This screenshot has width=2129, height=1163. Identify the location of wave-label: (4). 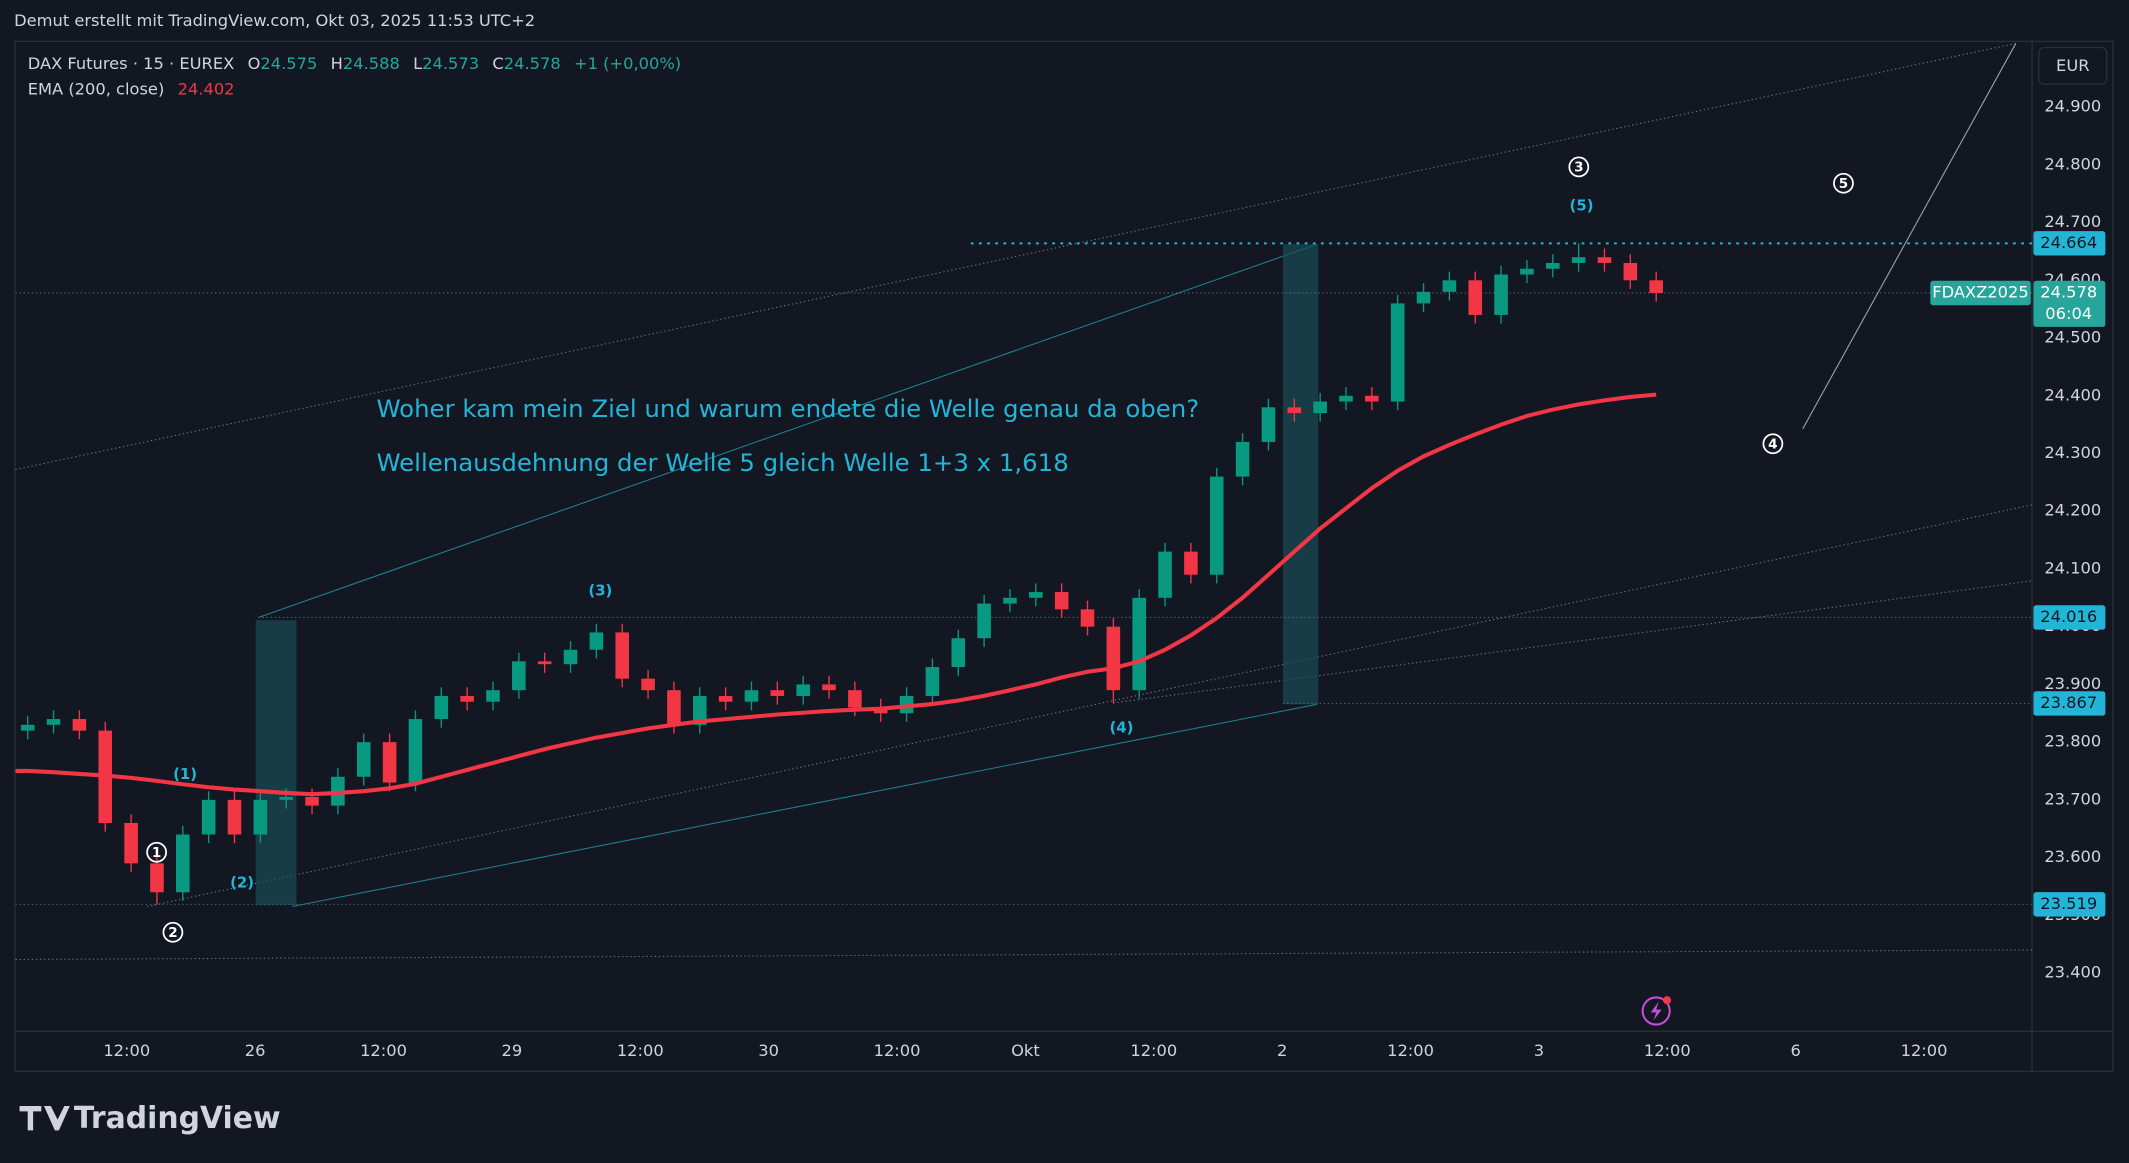
(1121, 728).